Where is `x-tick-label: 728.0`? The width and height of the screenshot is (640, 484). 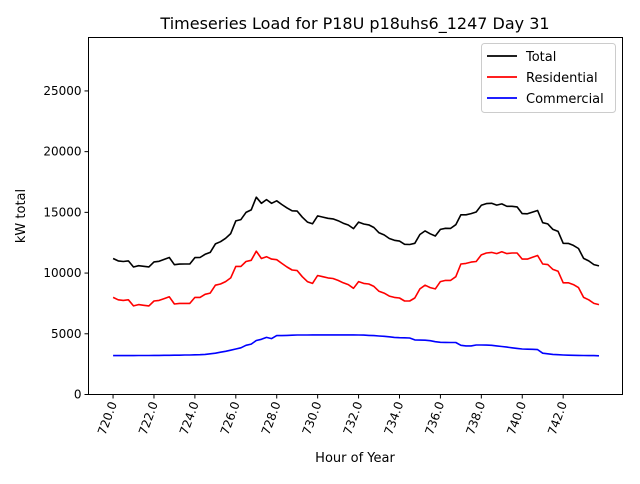 x-tick-label: 728.0 is located at coordinates (271, 418).